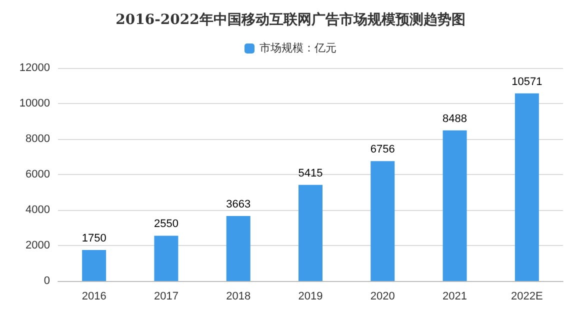  Describe the element at coordinates (38, 246) in the screenshot. I see `y-tick-label: 2000` at that location.